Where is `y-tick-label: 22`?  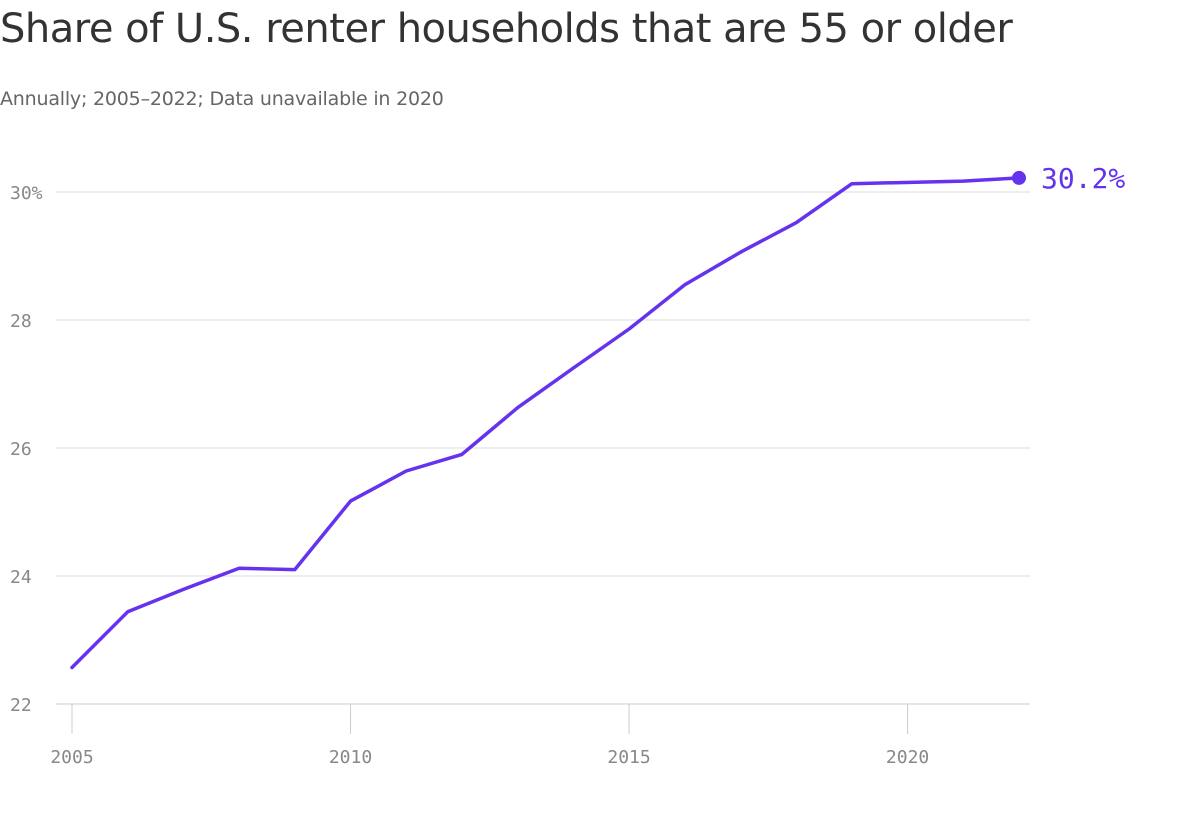 y-tick-label: 22 is located at coordinates (21, 705).